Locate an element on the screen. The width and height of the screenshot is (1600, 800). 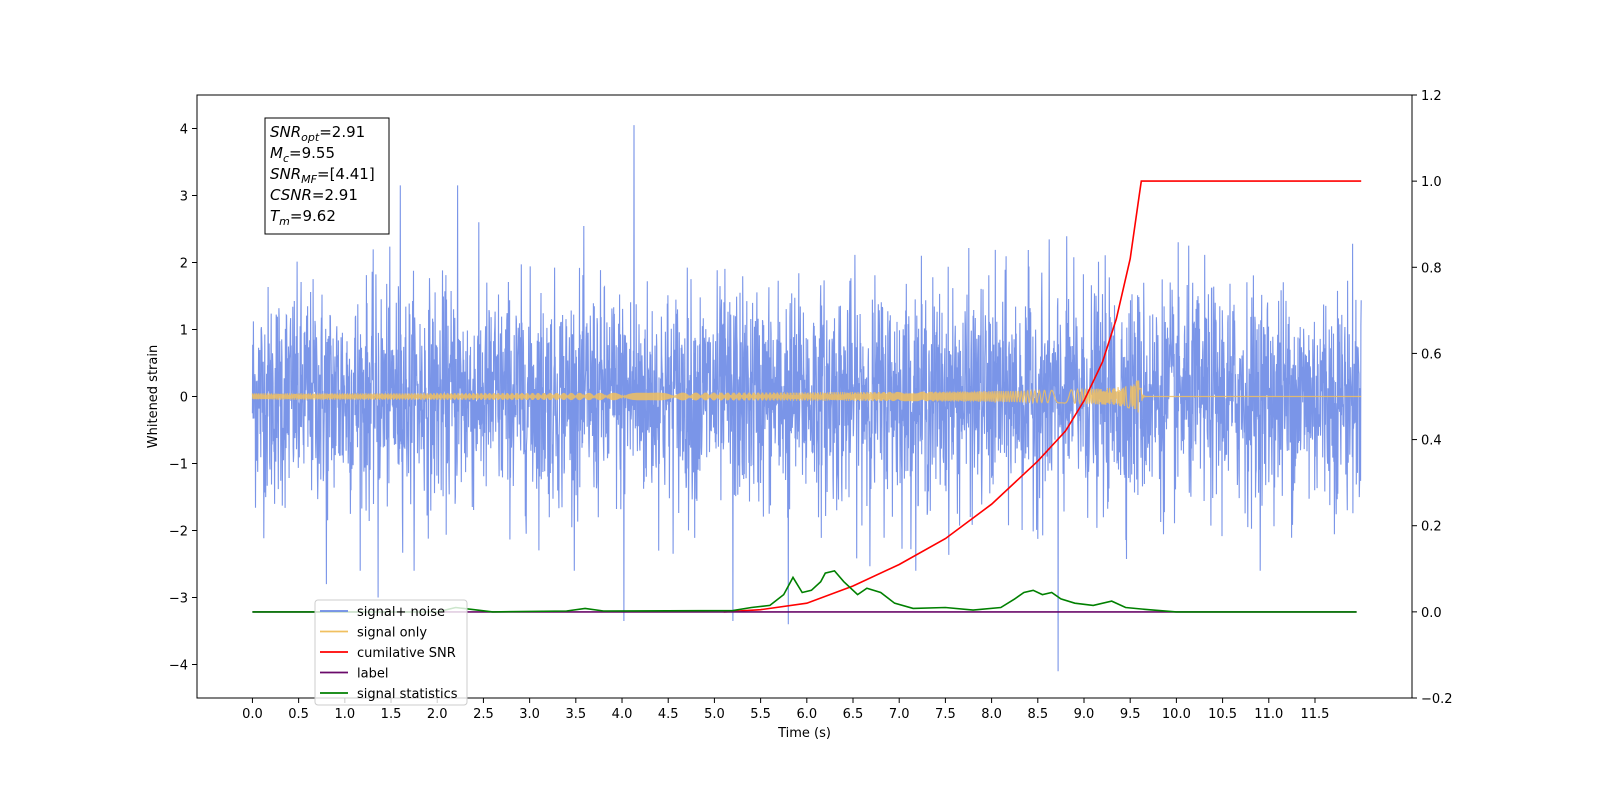
y-axis-label: Whitened strain is located at coordinates (153, 396).